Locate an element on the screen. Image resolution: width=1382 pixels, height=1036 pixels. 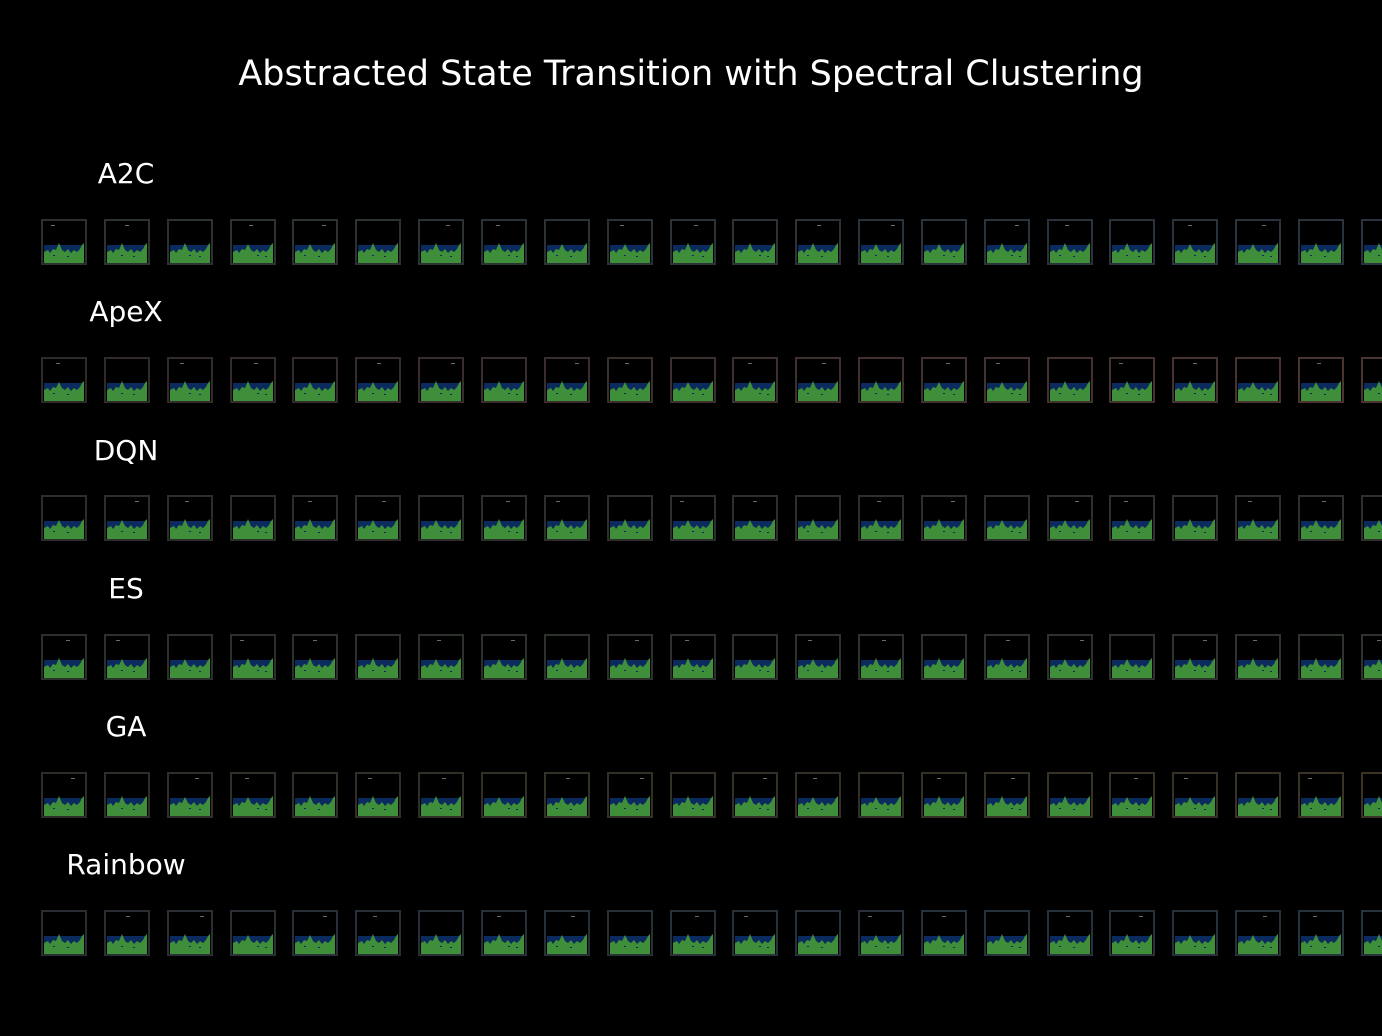
frame-strip-a2c is located at coordinates (691, 242).